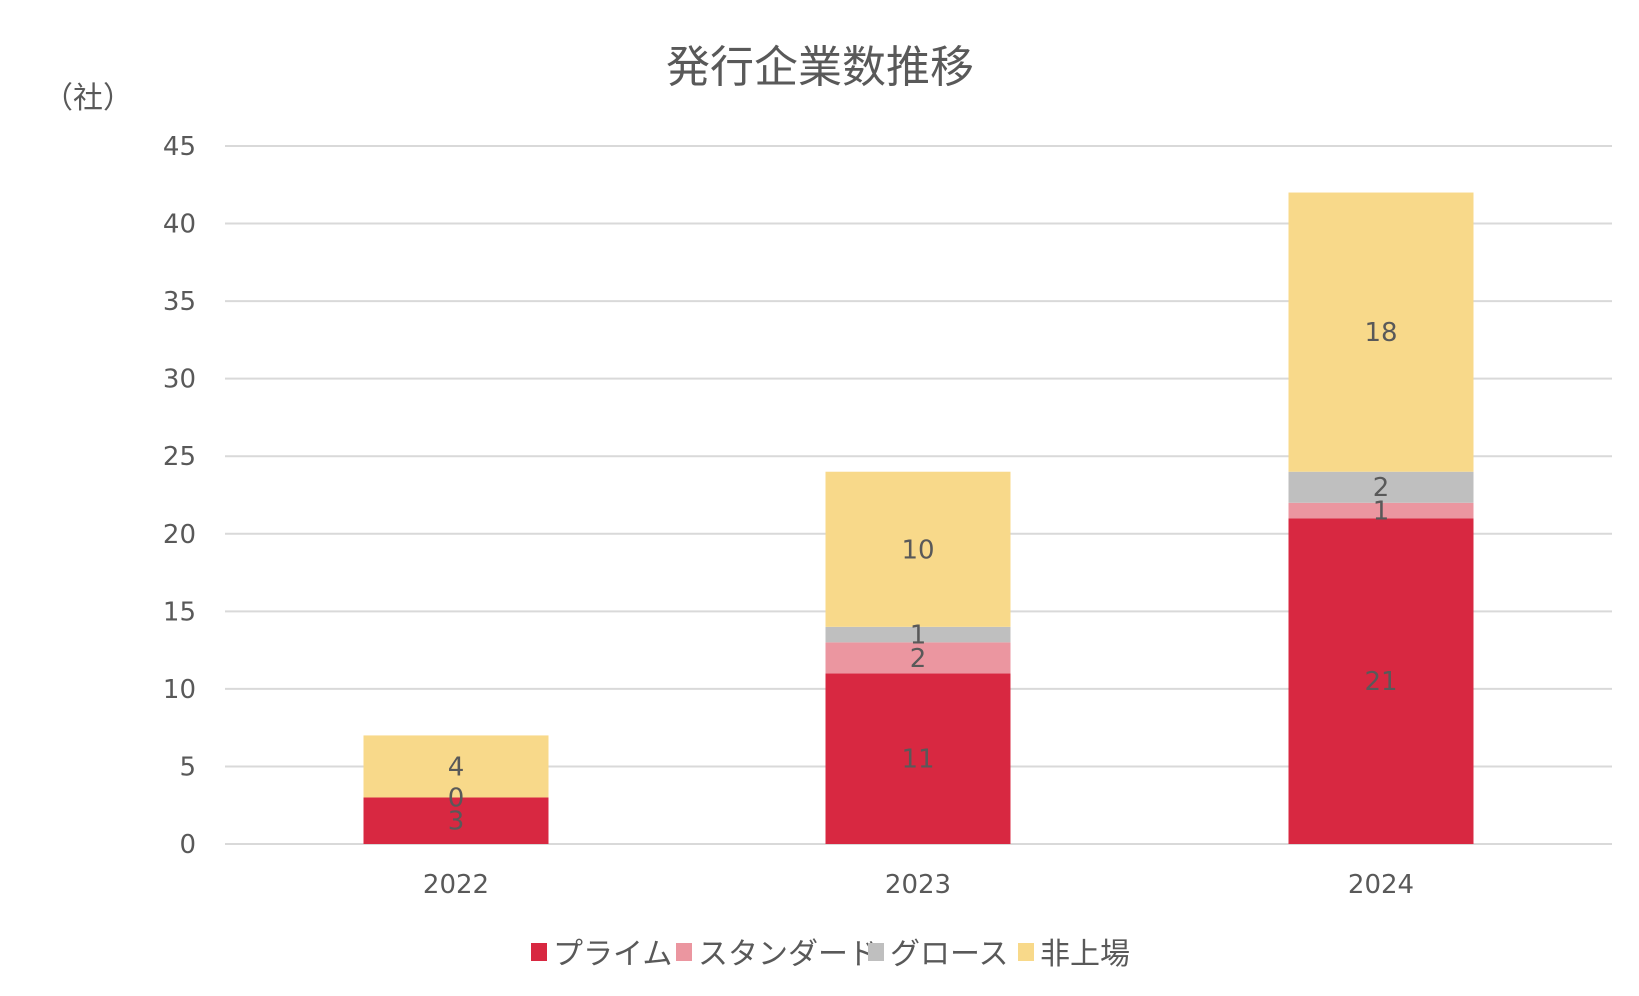 This screenshot has height=996, width=1639. What do you see at coordinates (179, 302) in the screenshot?
I see `y-tick-label: 35` at bounding box center [179, 302].